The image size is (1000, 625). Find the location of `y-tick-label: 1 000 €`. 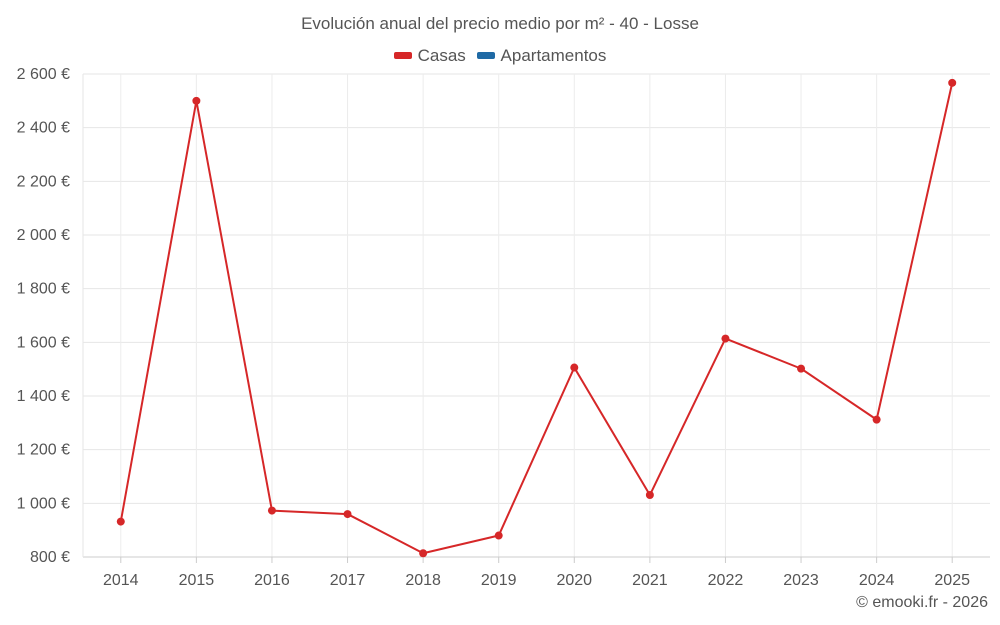

y-tick-label: 1 000 € is located at coordinates (43, 503).